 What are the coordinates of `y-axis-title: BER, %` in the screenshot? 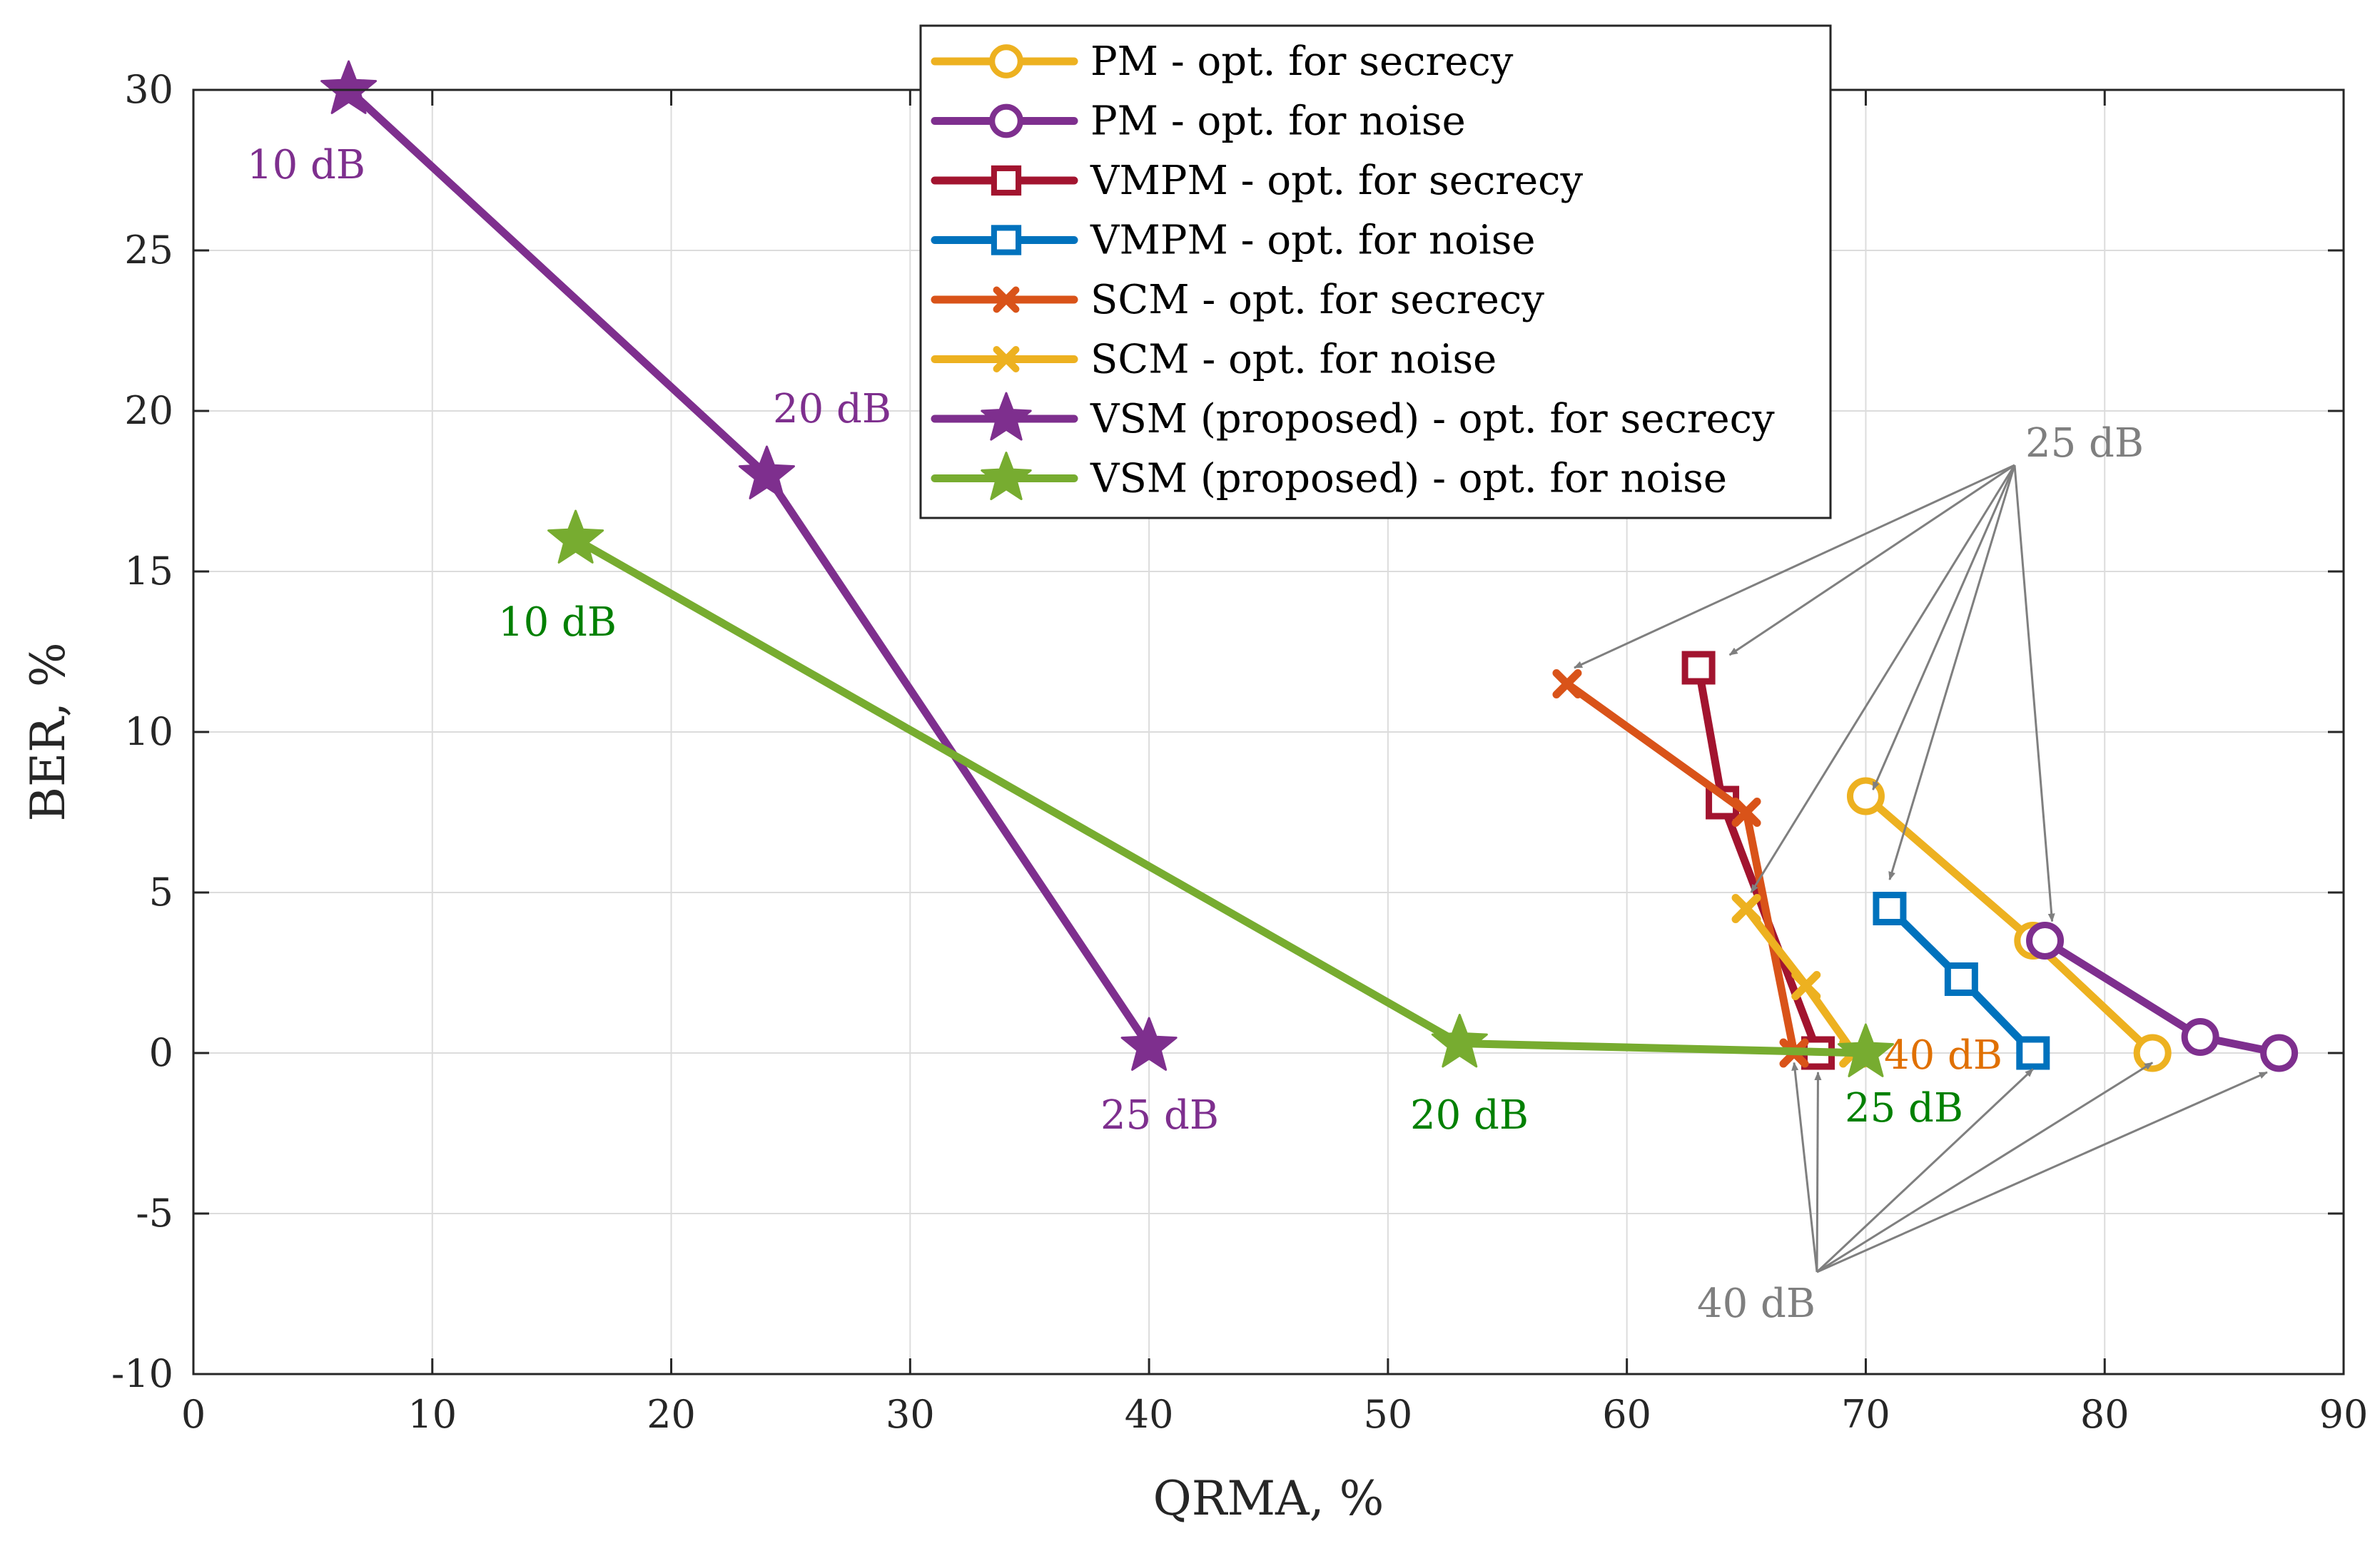 It's located at (48, 731).